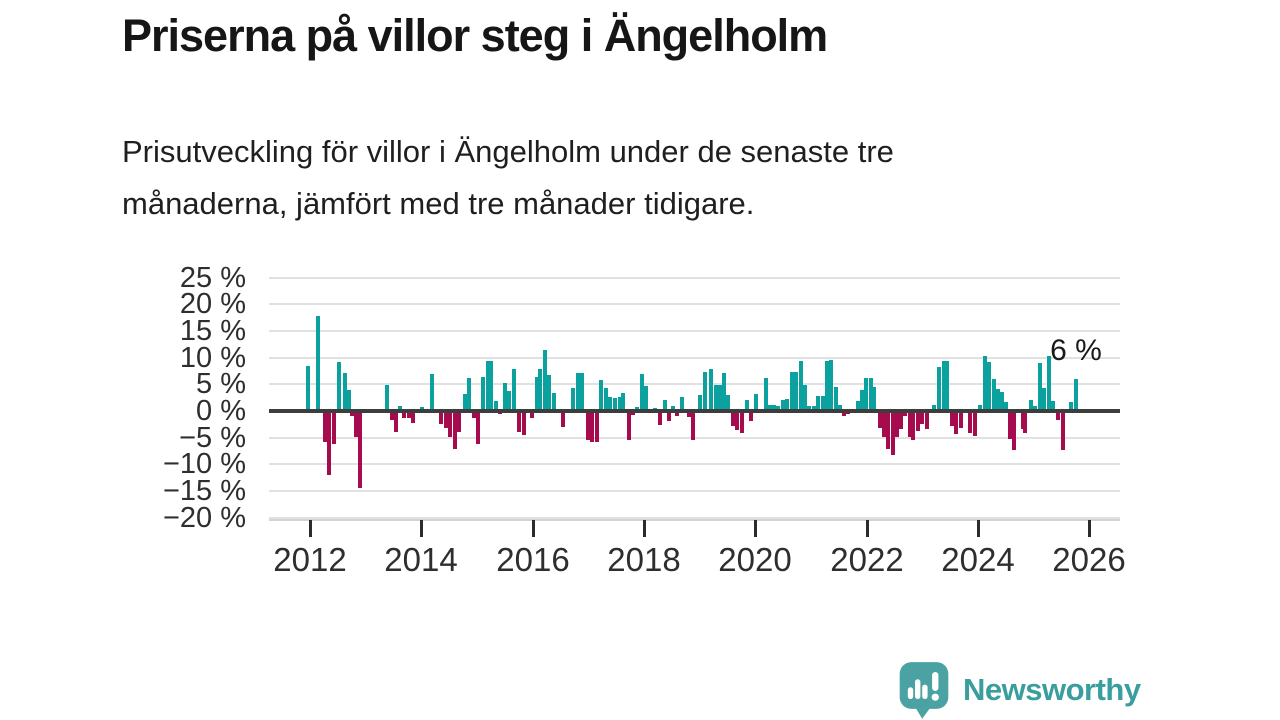 Image resolution: width=1280 pixels, height=720 pixels. What do you see at coordinates (204, 491) in the screenshot?
I see `y-axis-tick-label: −15 %` at bounding box center [204, 491].